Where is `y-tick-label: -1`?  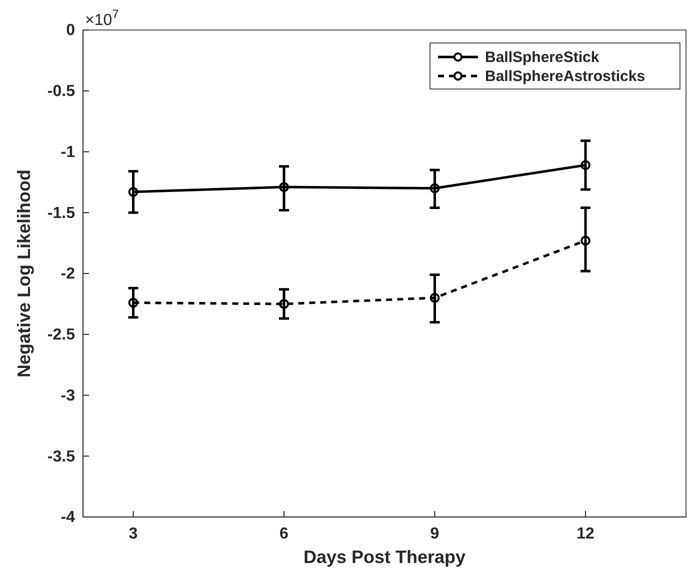
y-tick-label: -1 is located at coordinates (68, 152).